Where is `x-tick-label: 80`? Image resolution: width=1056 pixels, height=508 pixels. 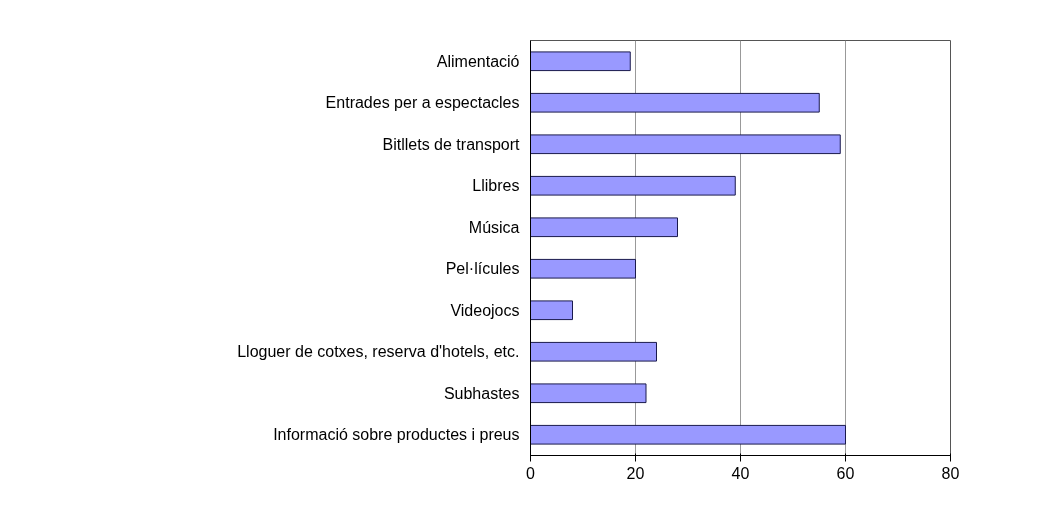
x-tick-label: 80 is located at coordinates (950, 473).